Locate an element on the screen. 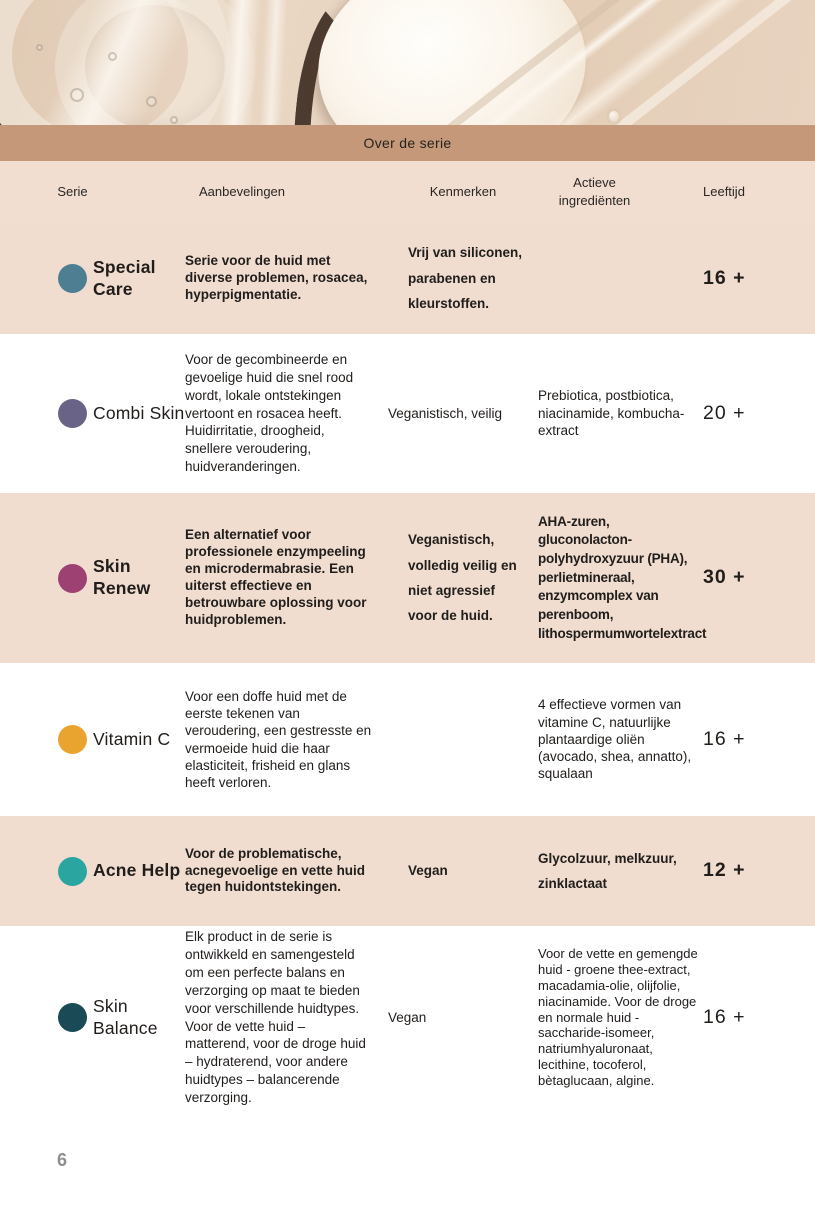 This screenshot has width=815, height=1211. leeftijd-cell: 20 + is located at coordinates (724, 412).